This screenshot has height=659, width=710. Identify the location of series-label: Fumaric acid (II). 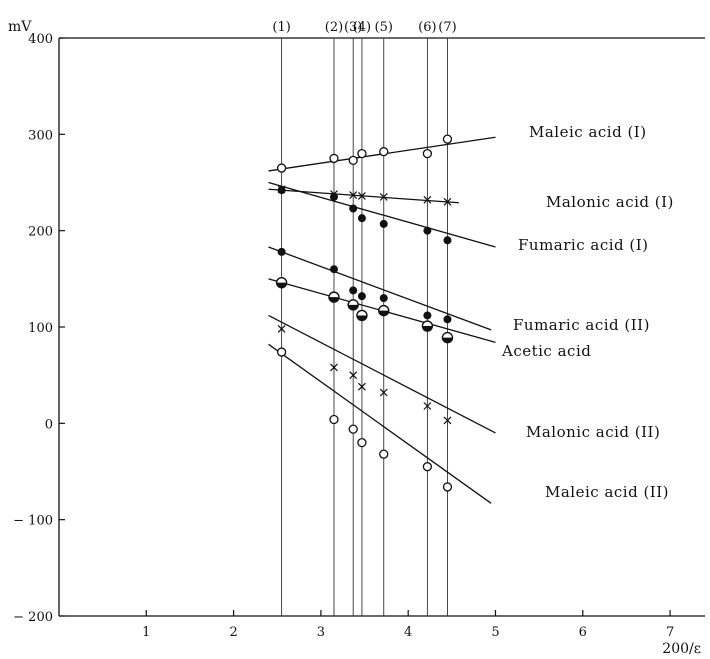
(581, 325).